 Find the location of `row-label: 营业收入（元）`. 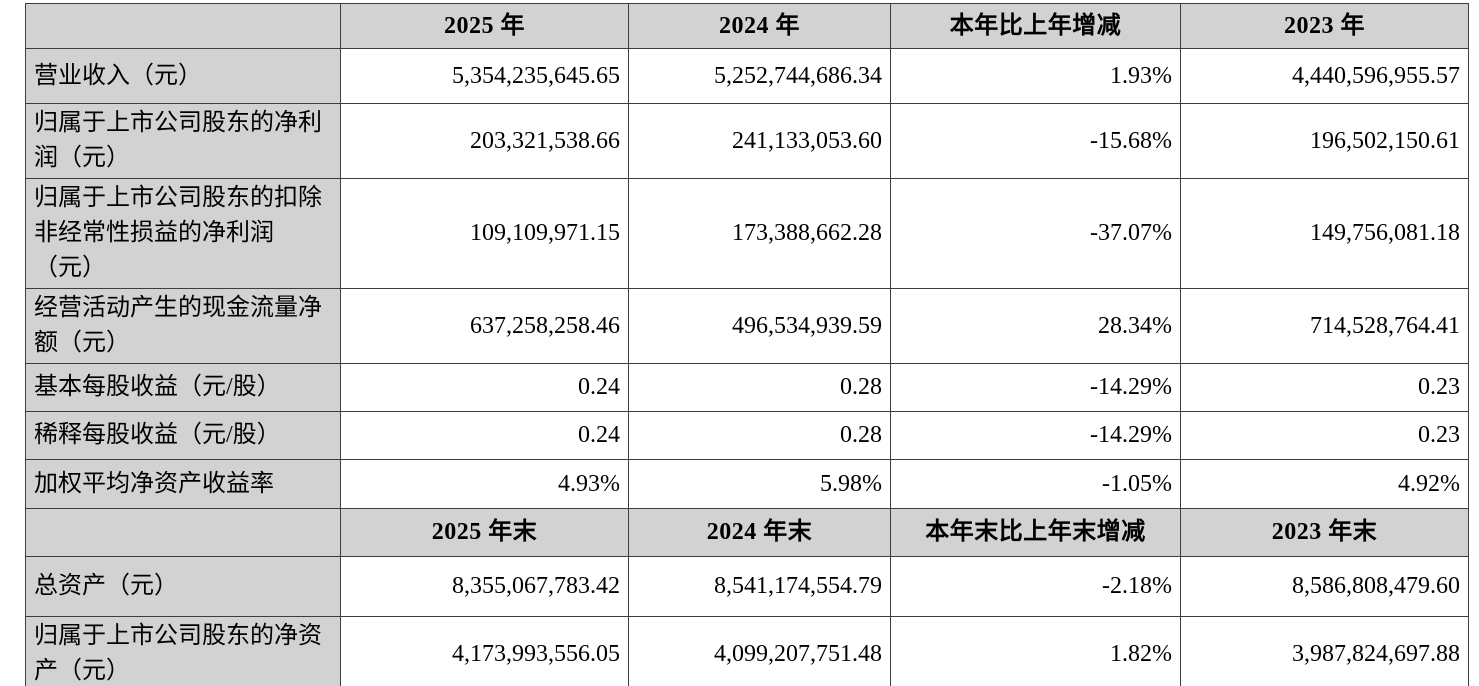

row-label: 营业收入（元） is located at coordinates (183, 76).